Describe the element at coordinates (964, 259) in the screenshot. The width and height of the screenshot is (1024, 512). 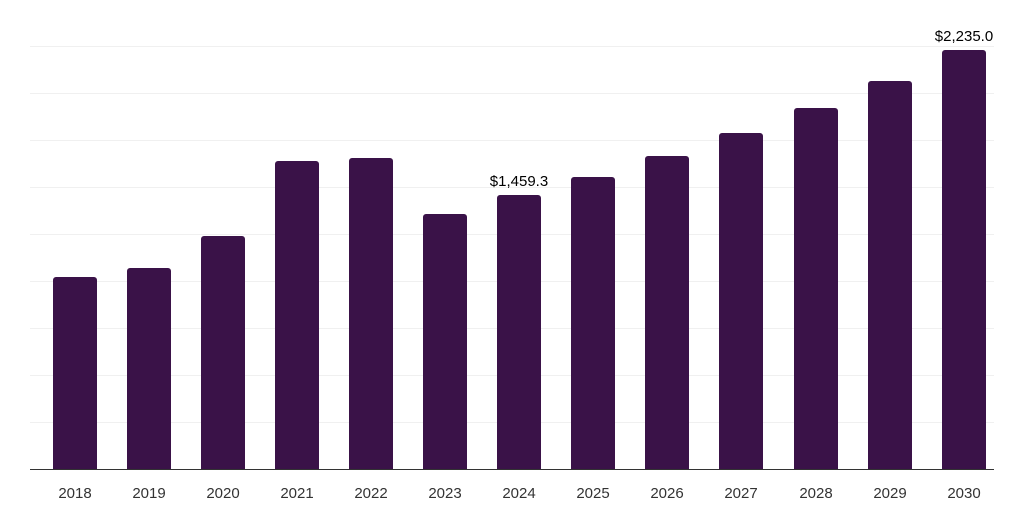
I see `bar-2030` at that location.